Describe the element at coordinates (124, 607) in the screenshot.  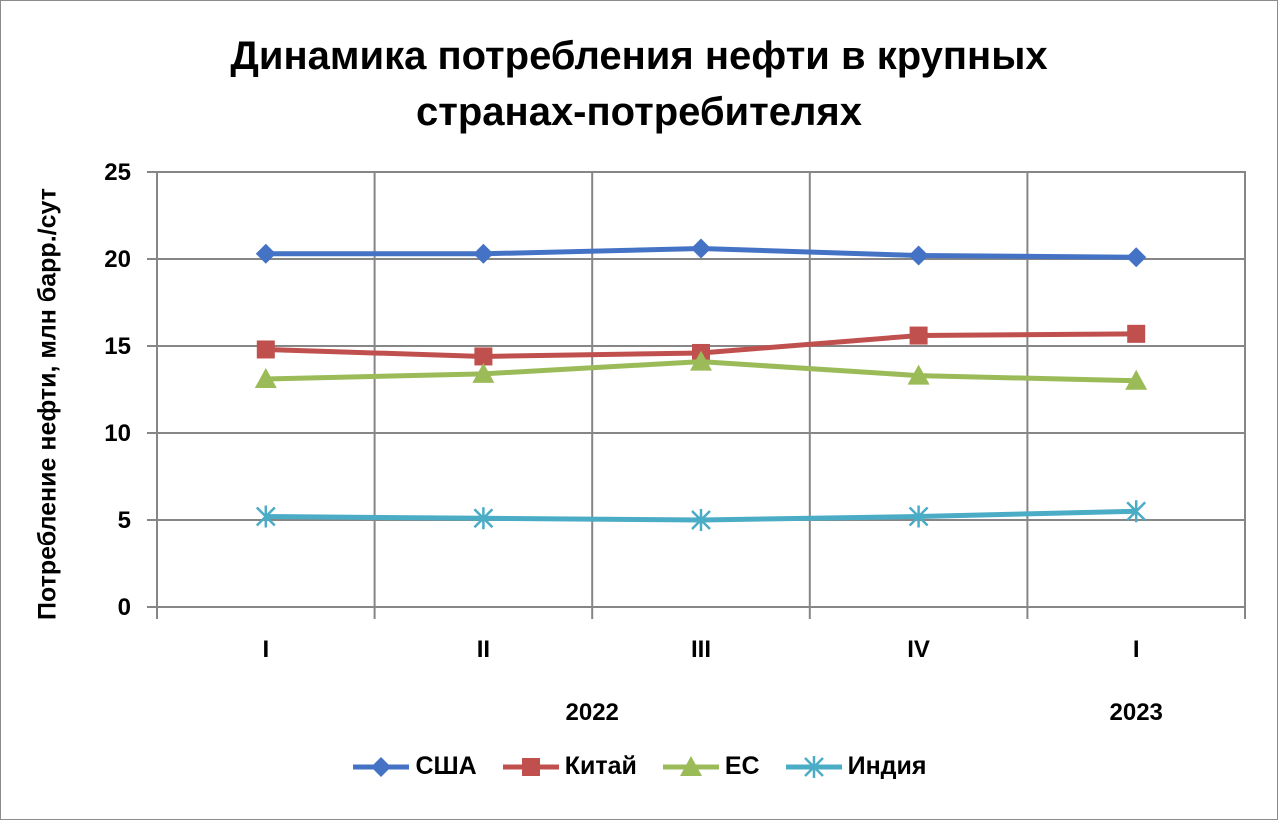
I see `y-tick-label: 0` at that location.